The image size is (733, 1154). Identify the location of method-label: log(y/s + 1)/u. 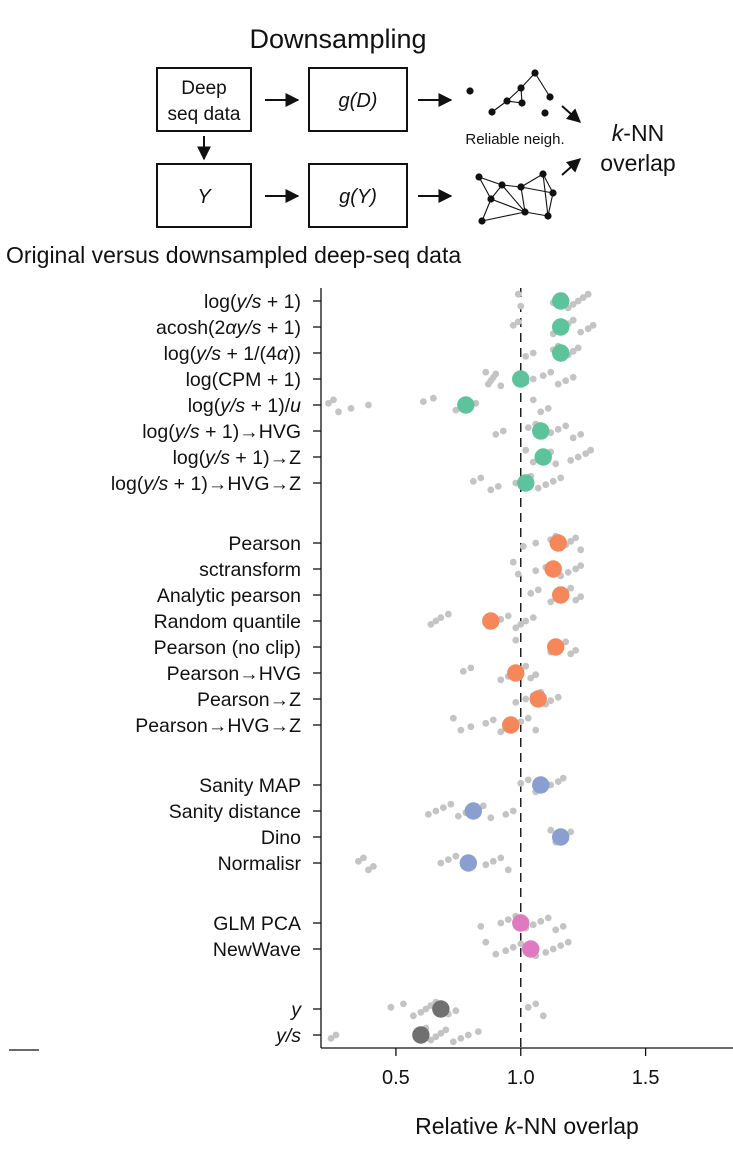
(244, 406).